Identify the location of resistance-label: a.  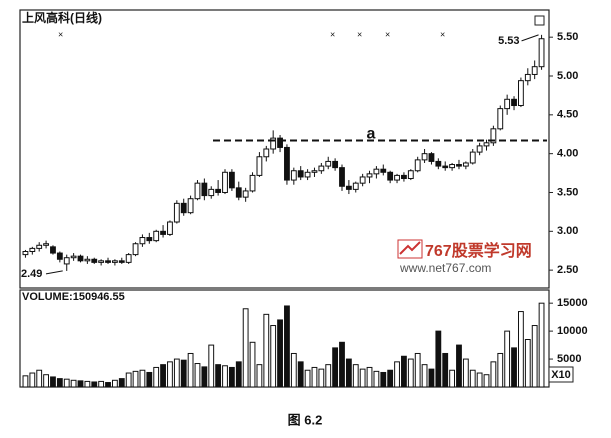
(371, 134).